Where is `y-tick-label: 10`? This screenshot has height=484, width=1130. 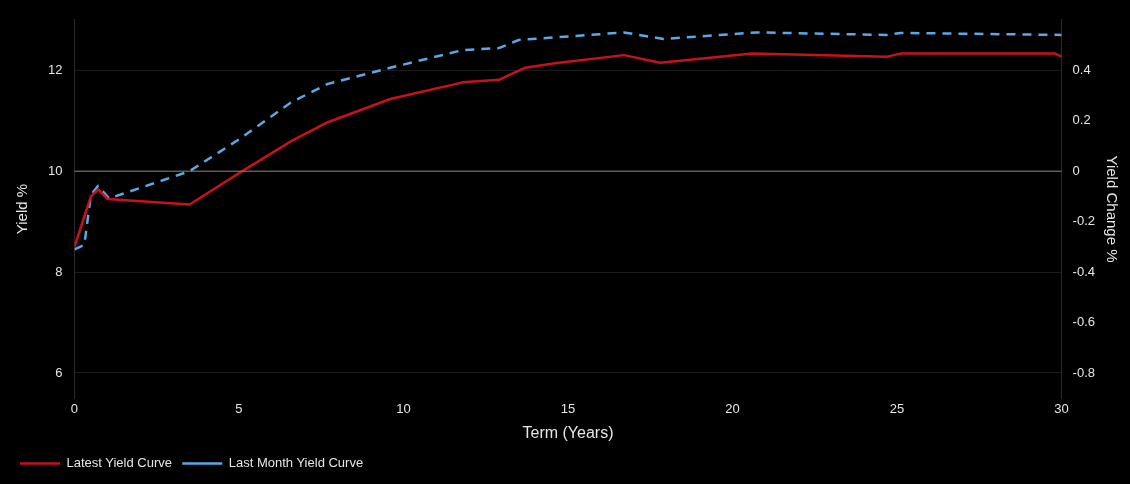 y-tick-label: 10 is located at coordinates (55, 170).